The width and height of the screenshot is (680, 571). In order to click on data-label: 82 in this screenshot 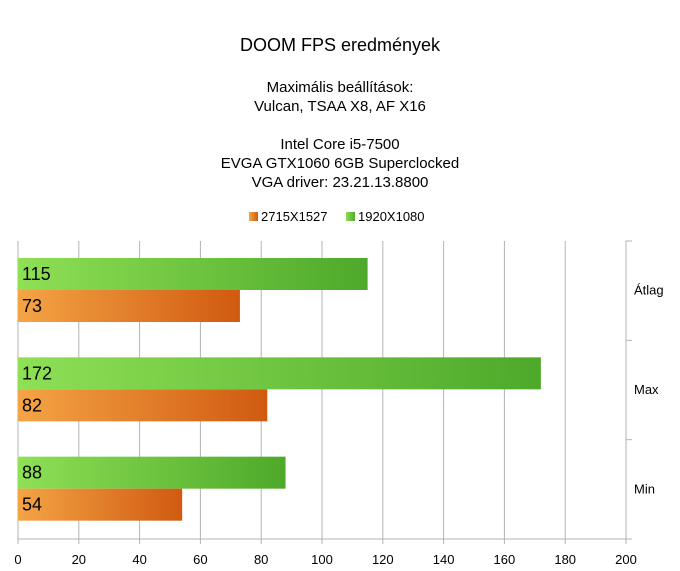, I will do `click(32, 405)`.